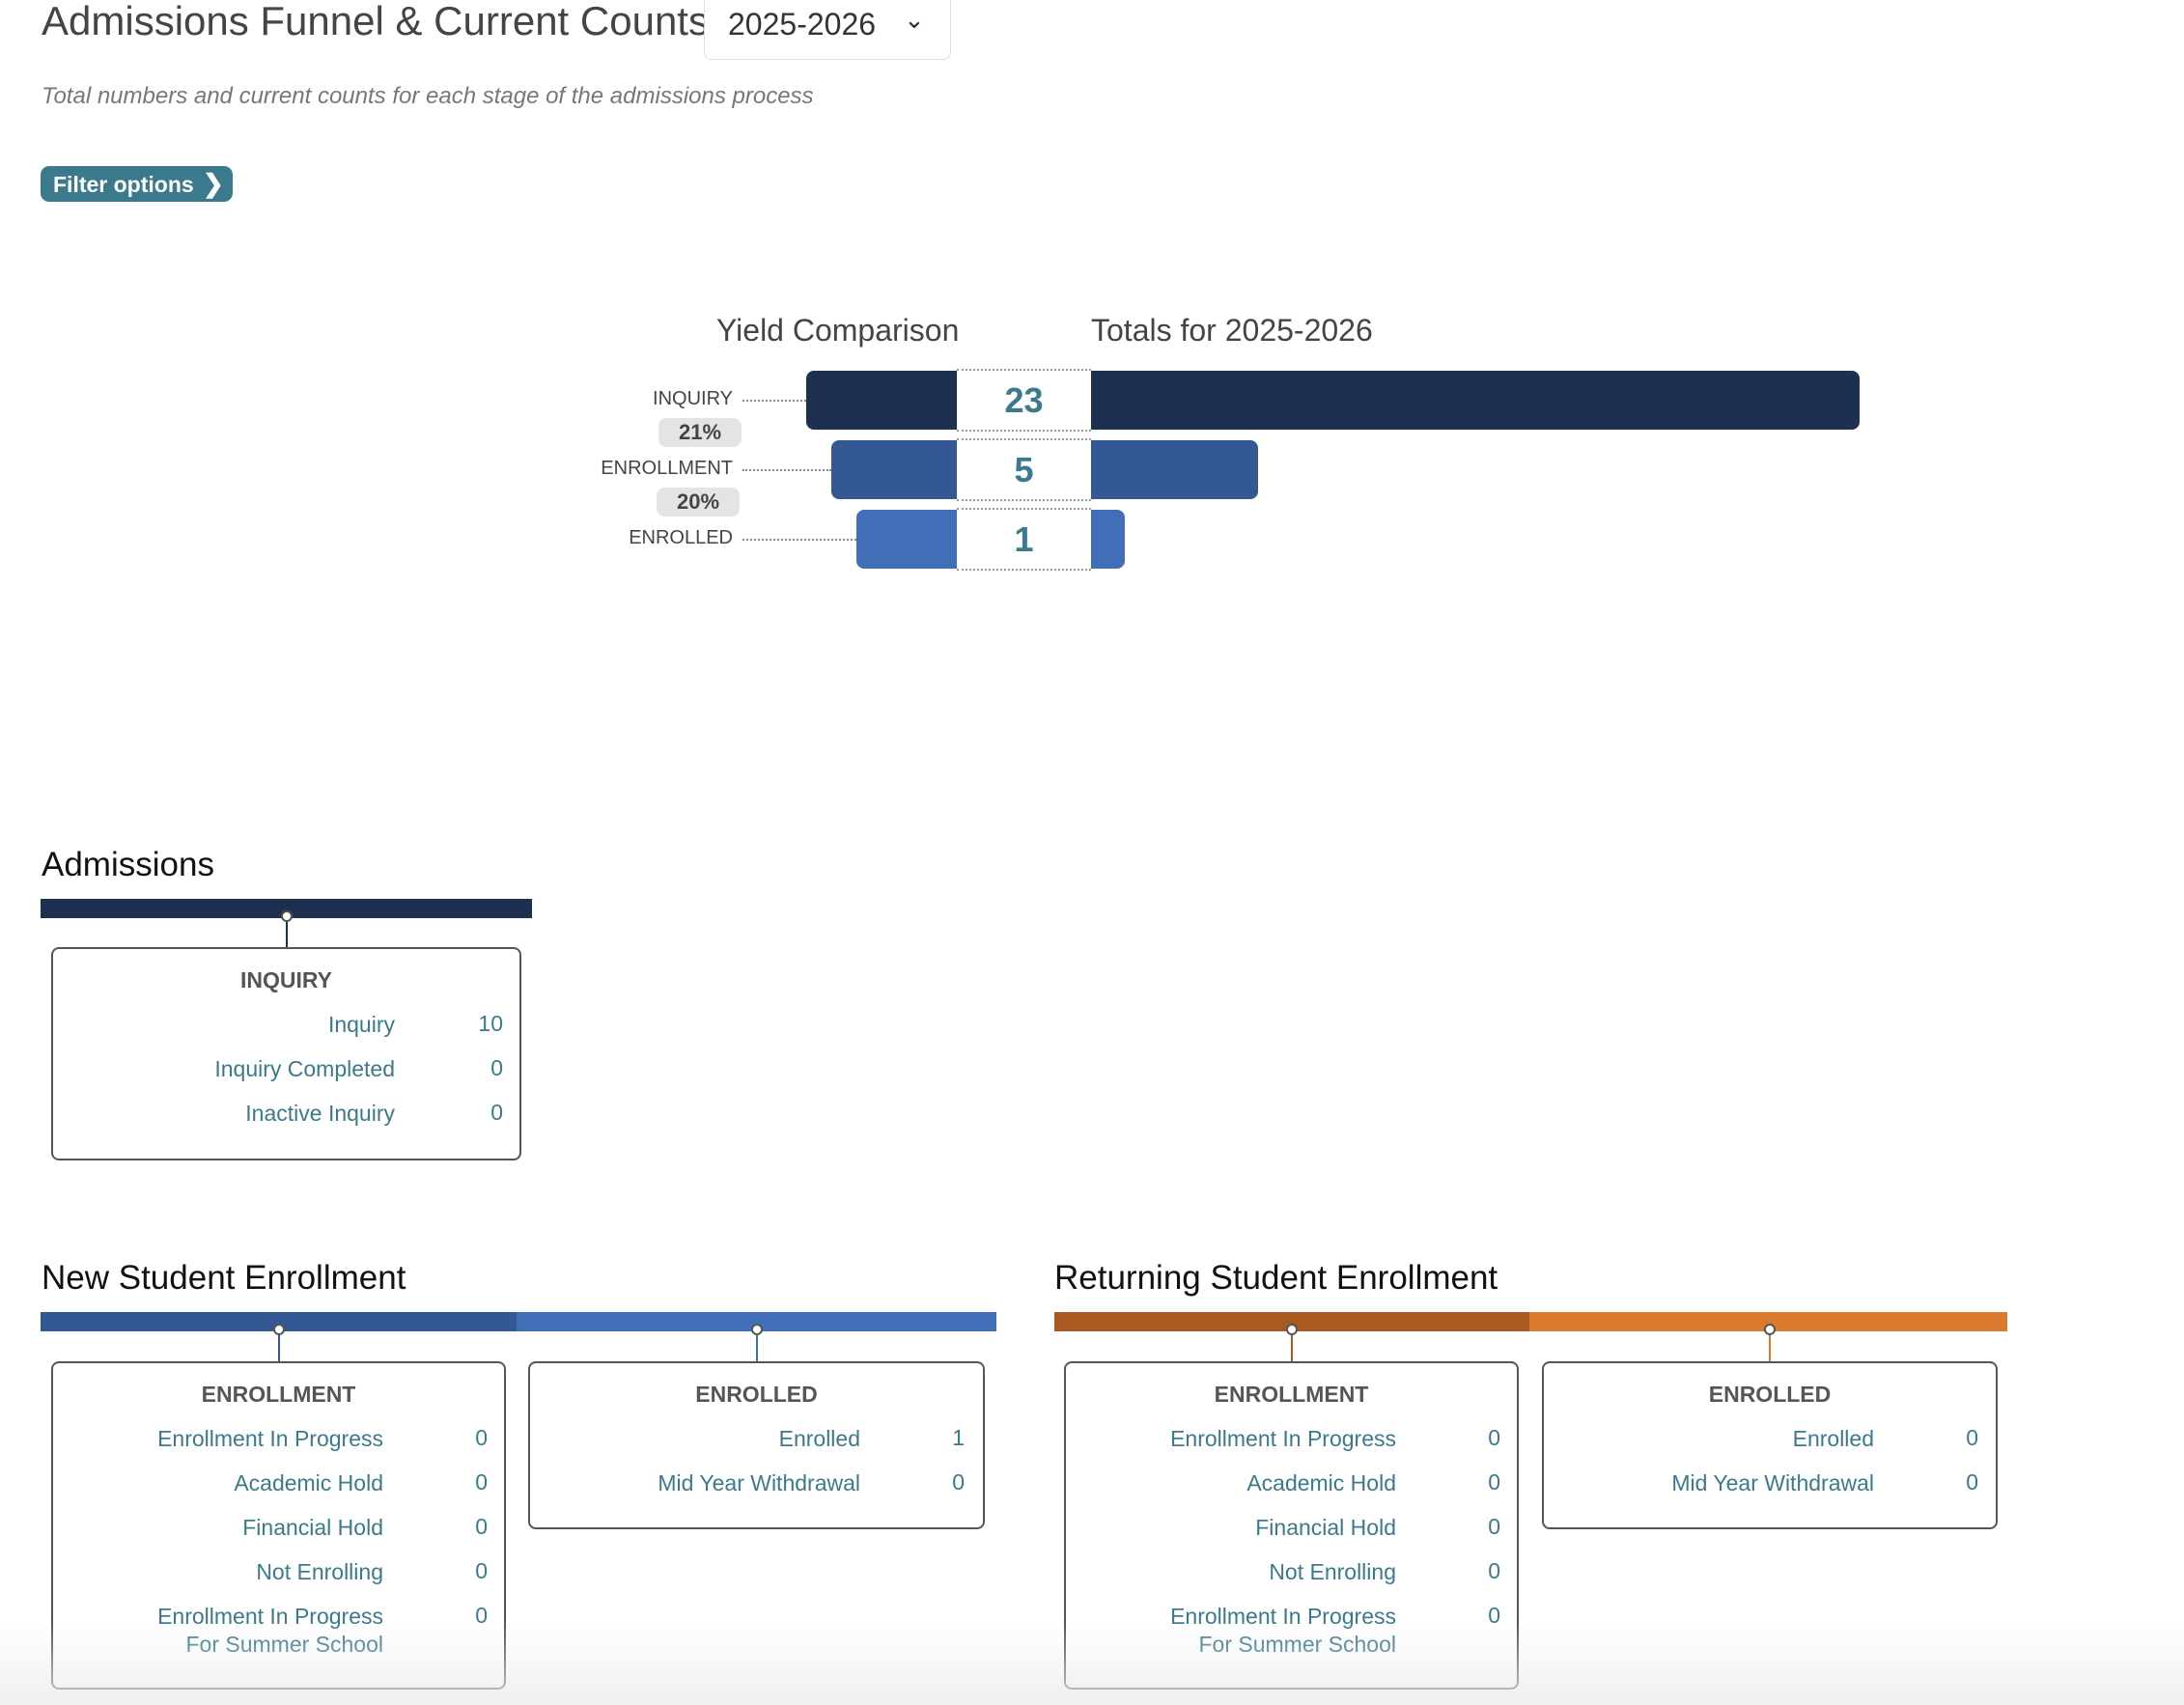 Image resolution: width=2184 pixels, height=1705 pixels. What do you see at coordinates (305, 1068) in the screenshot?
I see `status-link: Inquiry Completed` at bounding box center [305, 1068].